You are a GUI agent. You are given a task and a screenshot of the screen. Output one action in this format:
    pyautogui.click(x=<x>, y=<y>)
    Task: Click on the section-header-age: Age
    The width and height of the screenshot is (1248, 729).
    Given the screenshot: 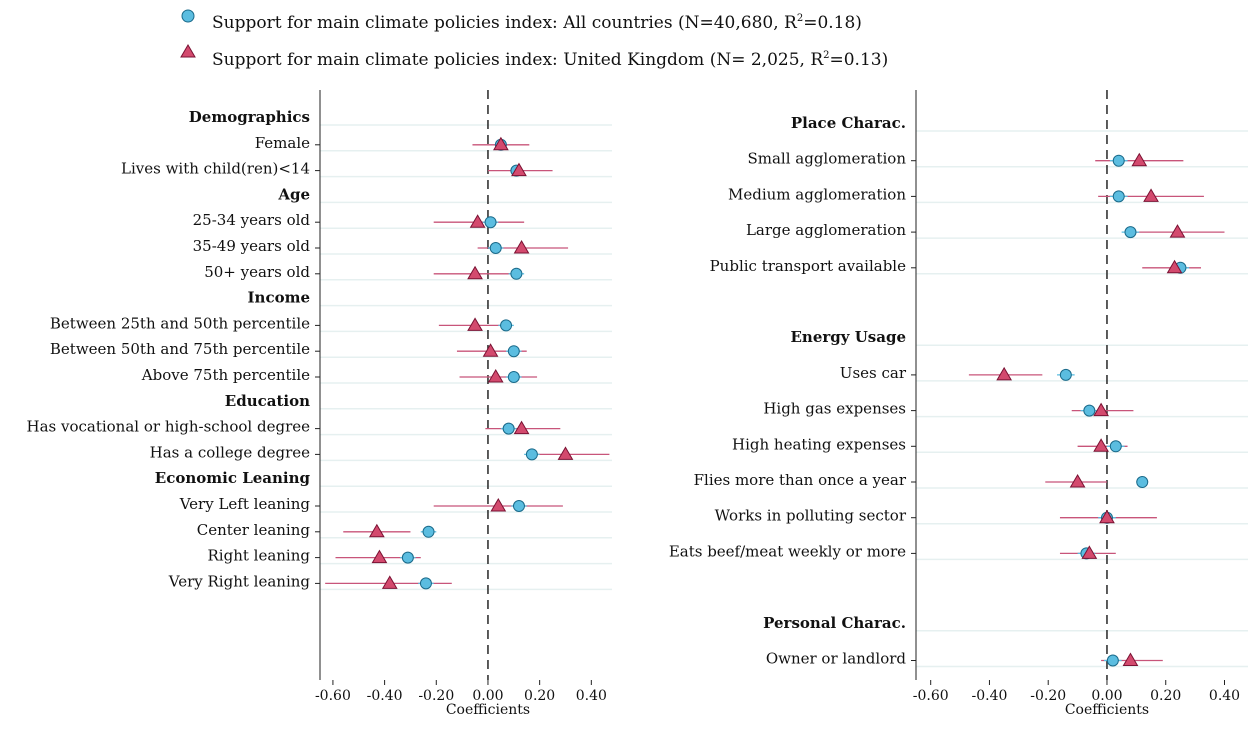 What is the action you would take?
    pyautogui.click(x=293, y=194)
    